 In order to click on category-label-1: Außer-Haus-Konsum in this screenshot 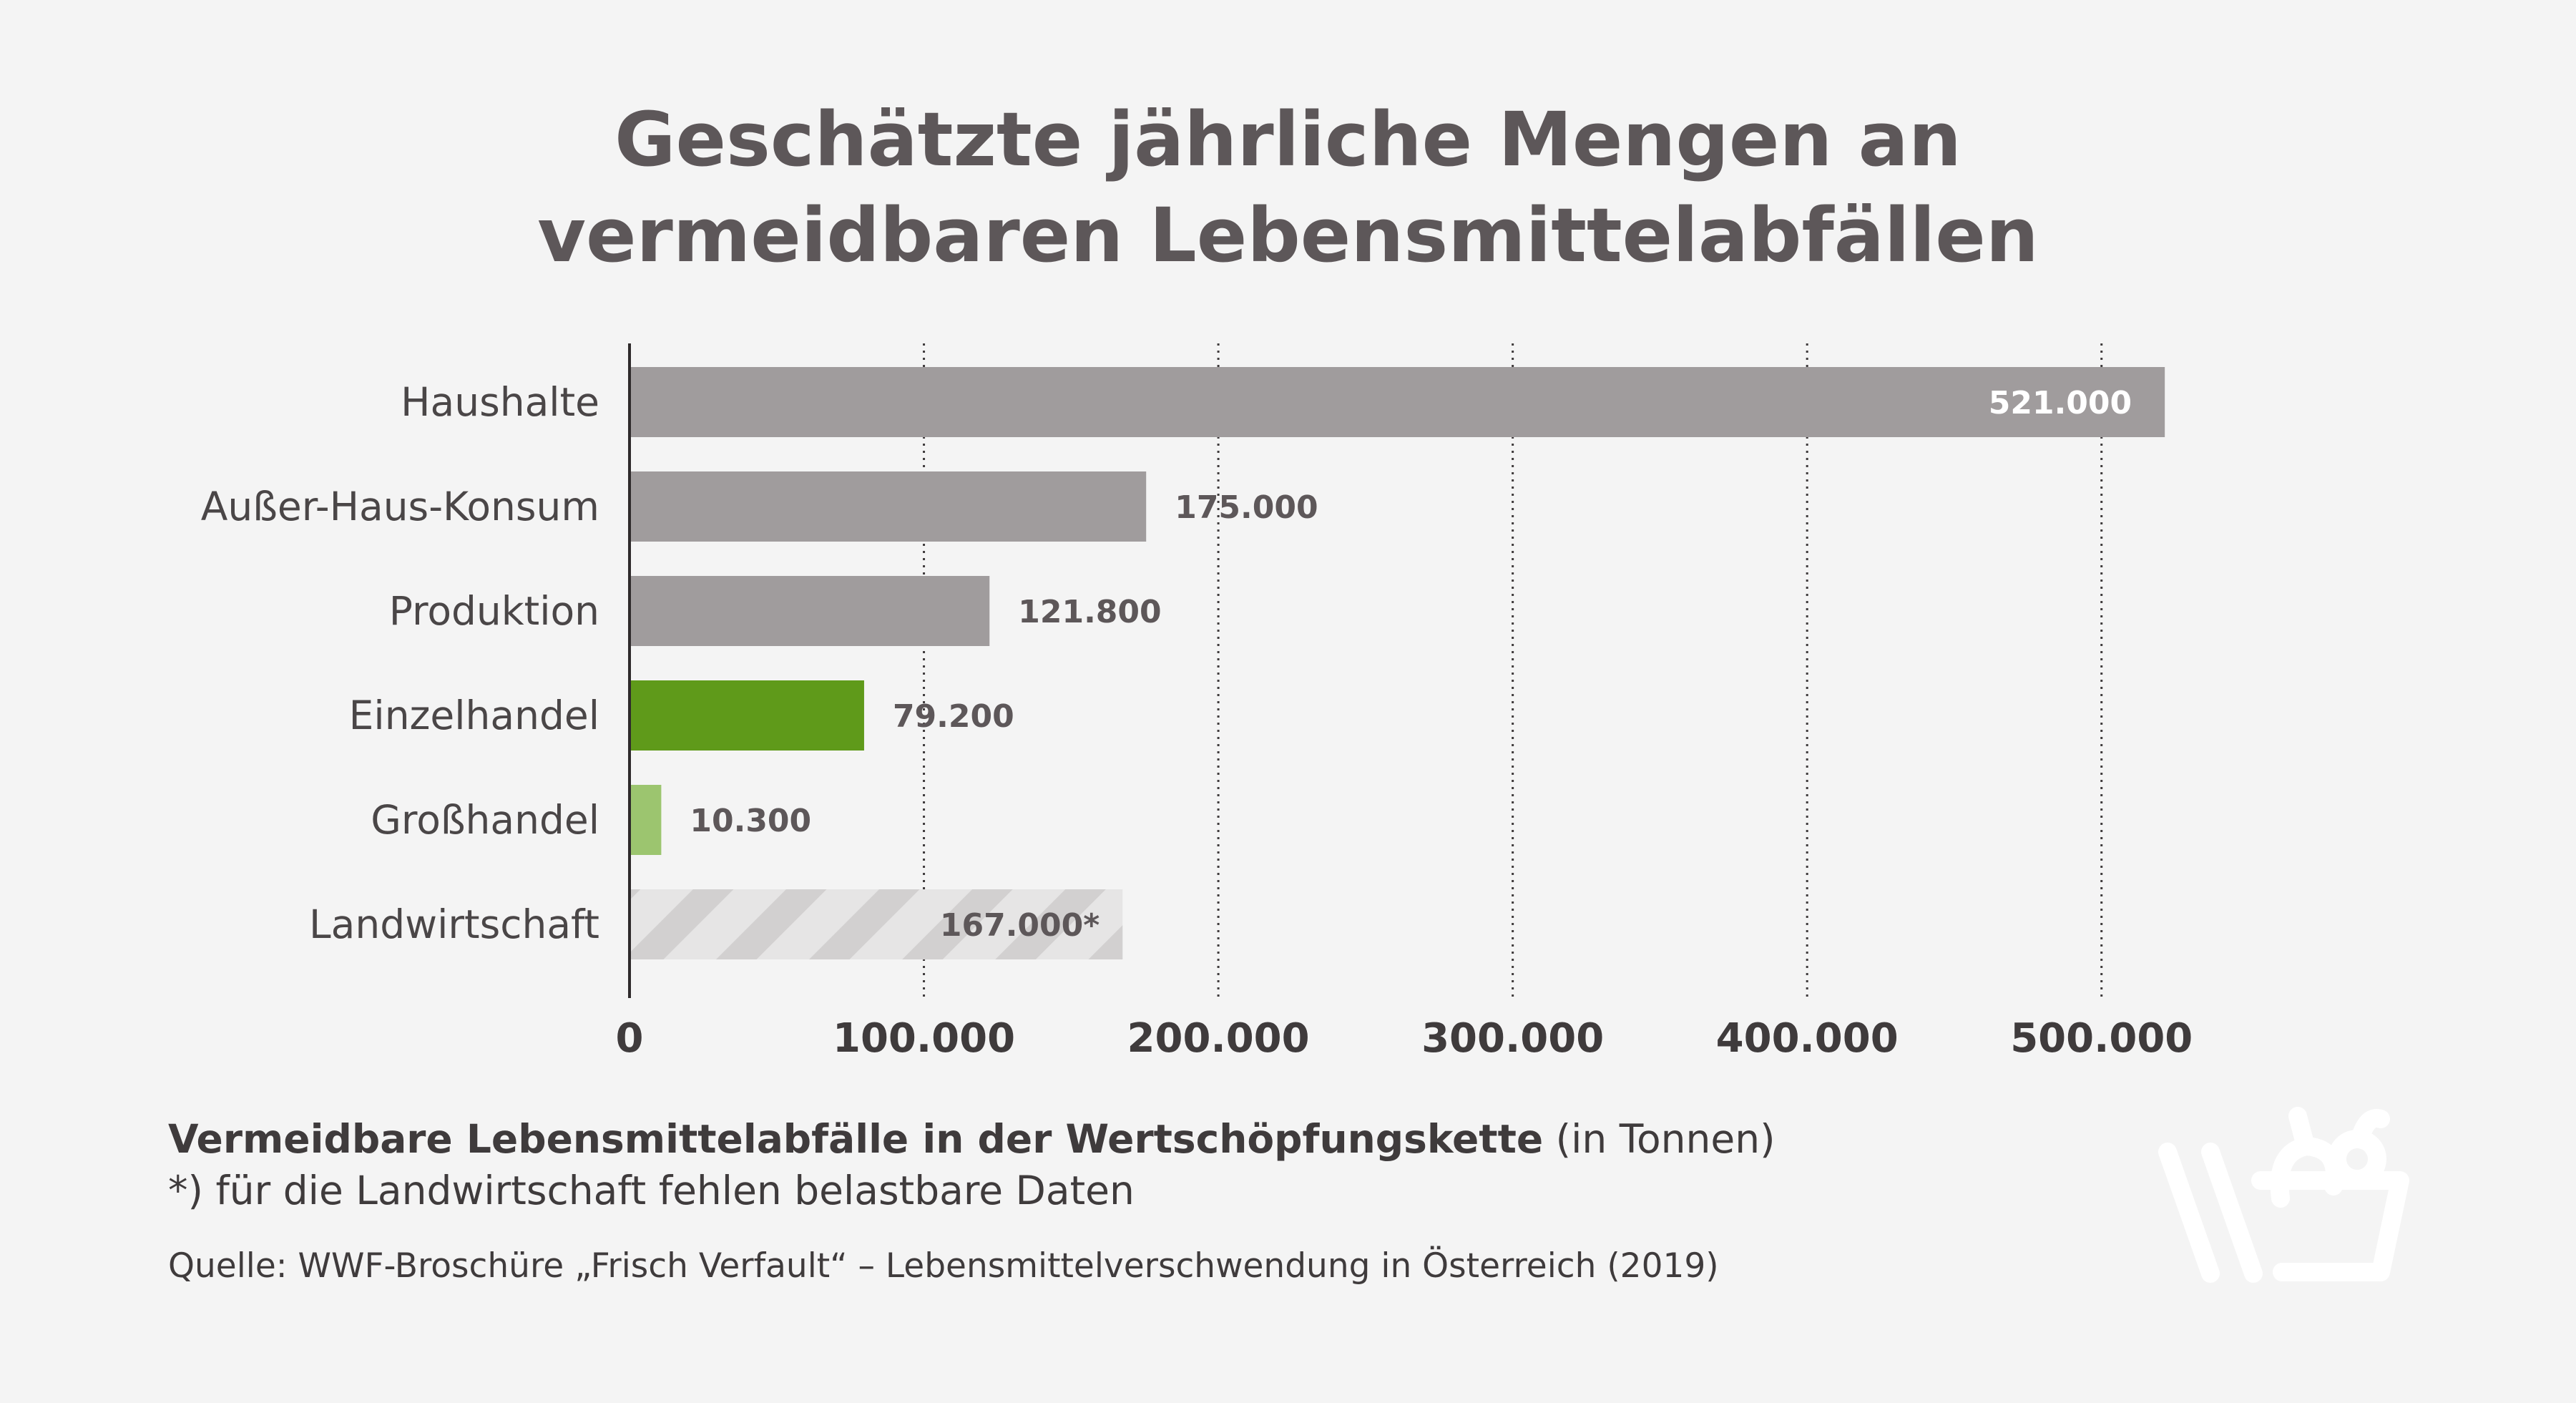, I will do `click(400, 507)`.